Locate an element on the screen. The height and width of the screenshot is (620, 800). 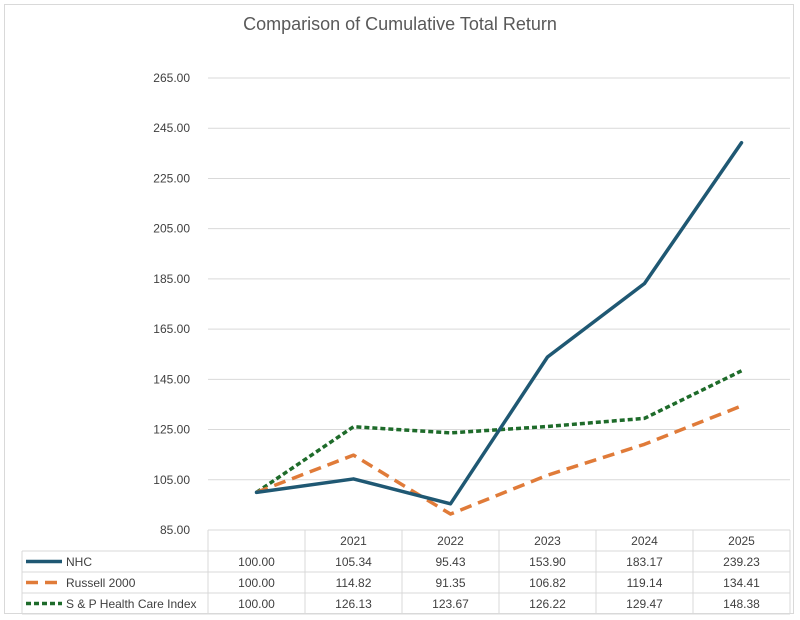
table-cell-value: 126.13 is located at coordinates (353, 604).